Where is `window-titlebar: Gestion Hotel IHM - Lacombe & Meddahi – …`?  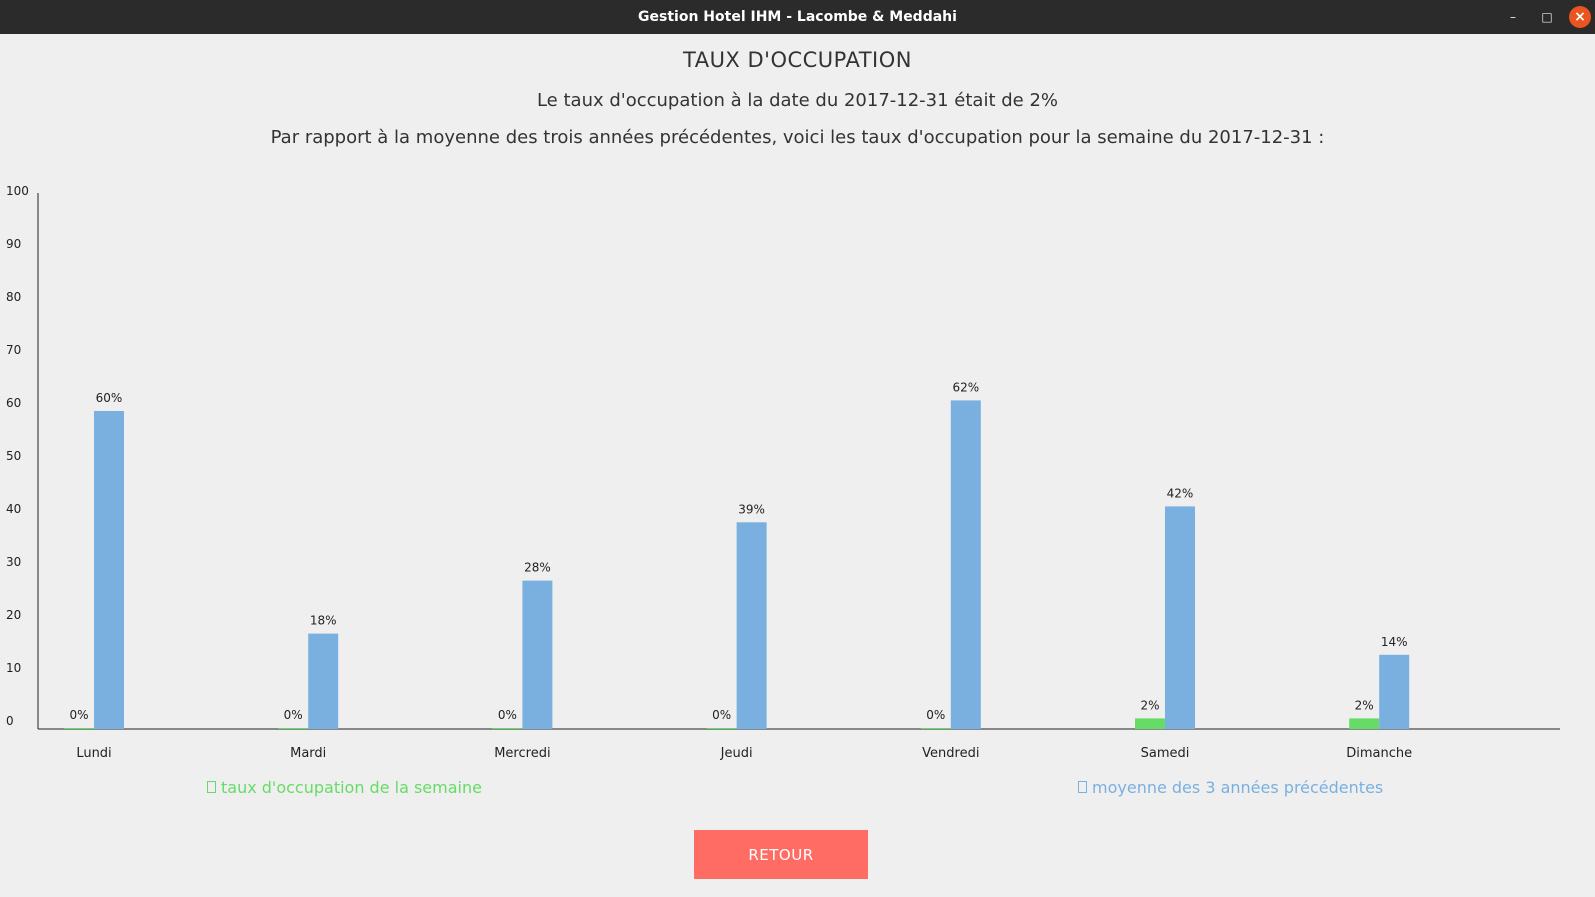 window-titlebar: Gestion Hotel IHM - Lacombe & Meddahi – … is located at coordinates (797, 17).